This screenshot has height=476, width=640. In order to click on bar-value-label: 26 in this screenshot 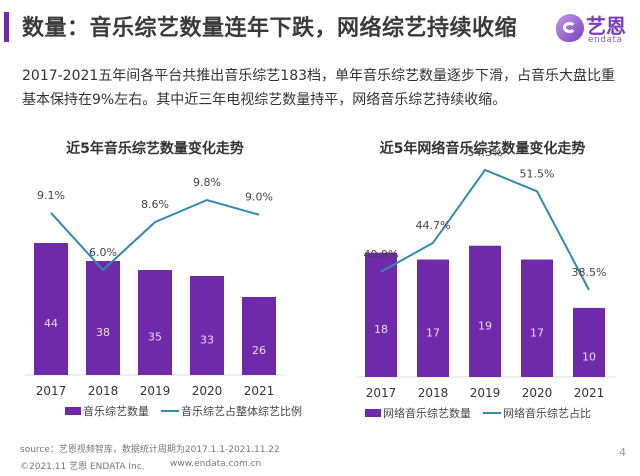, I will do `click(259, 350)`.